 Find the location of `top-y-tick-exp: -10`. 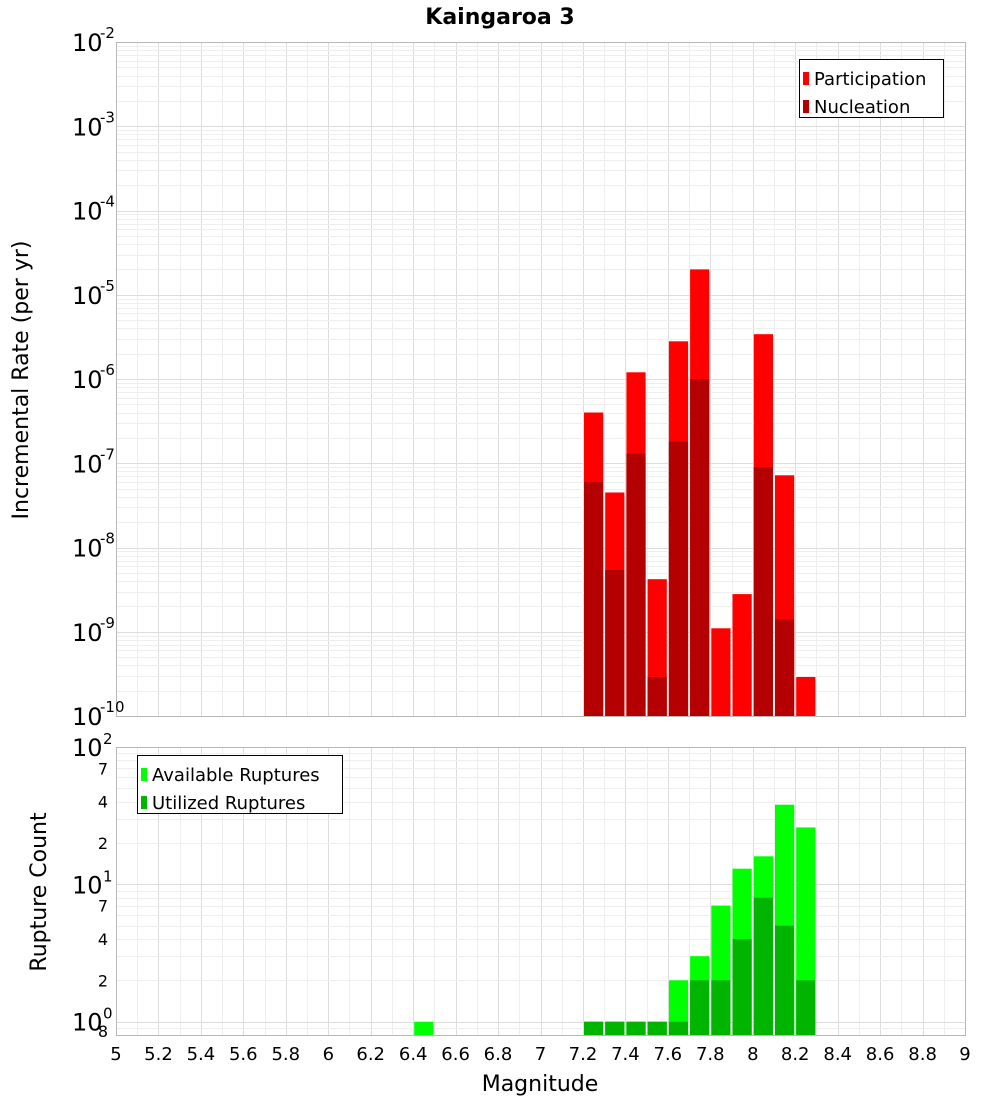

top-y-tick-exp: -10 is located at coordinates (112, 707).